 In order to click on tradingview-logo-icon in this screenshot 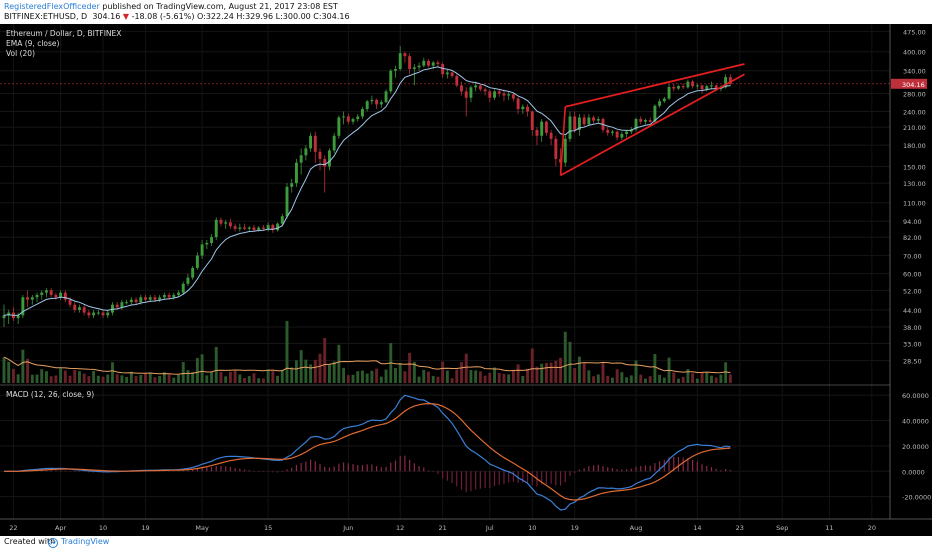, I will do `click(53, 543)`.